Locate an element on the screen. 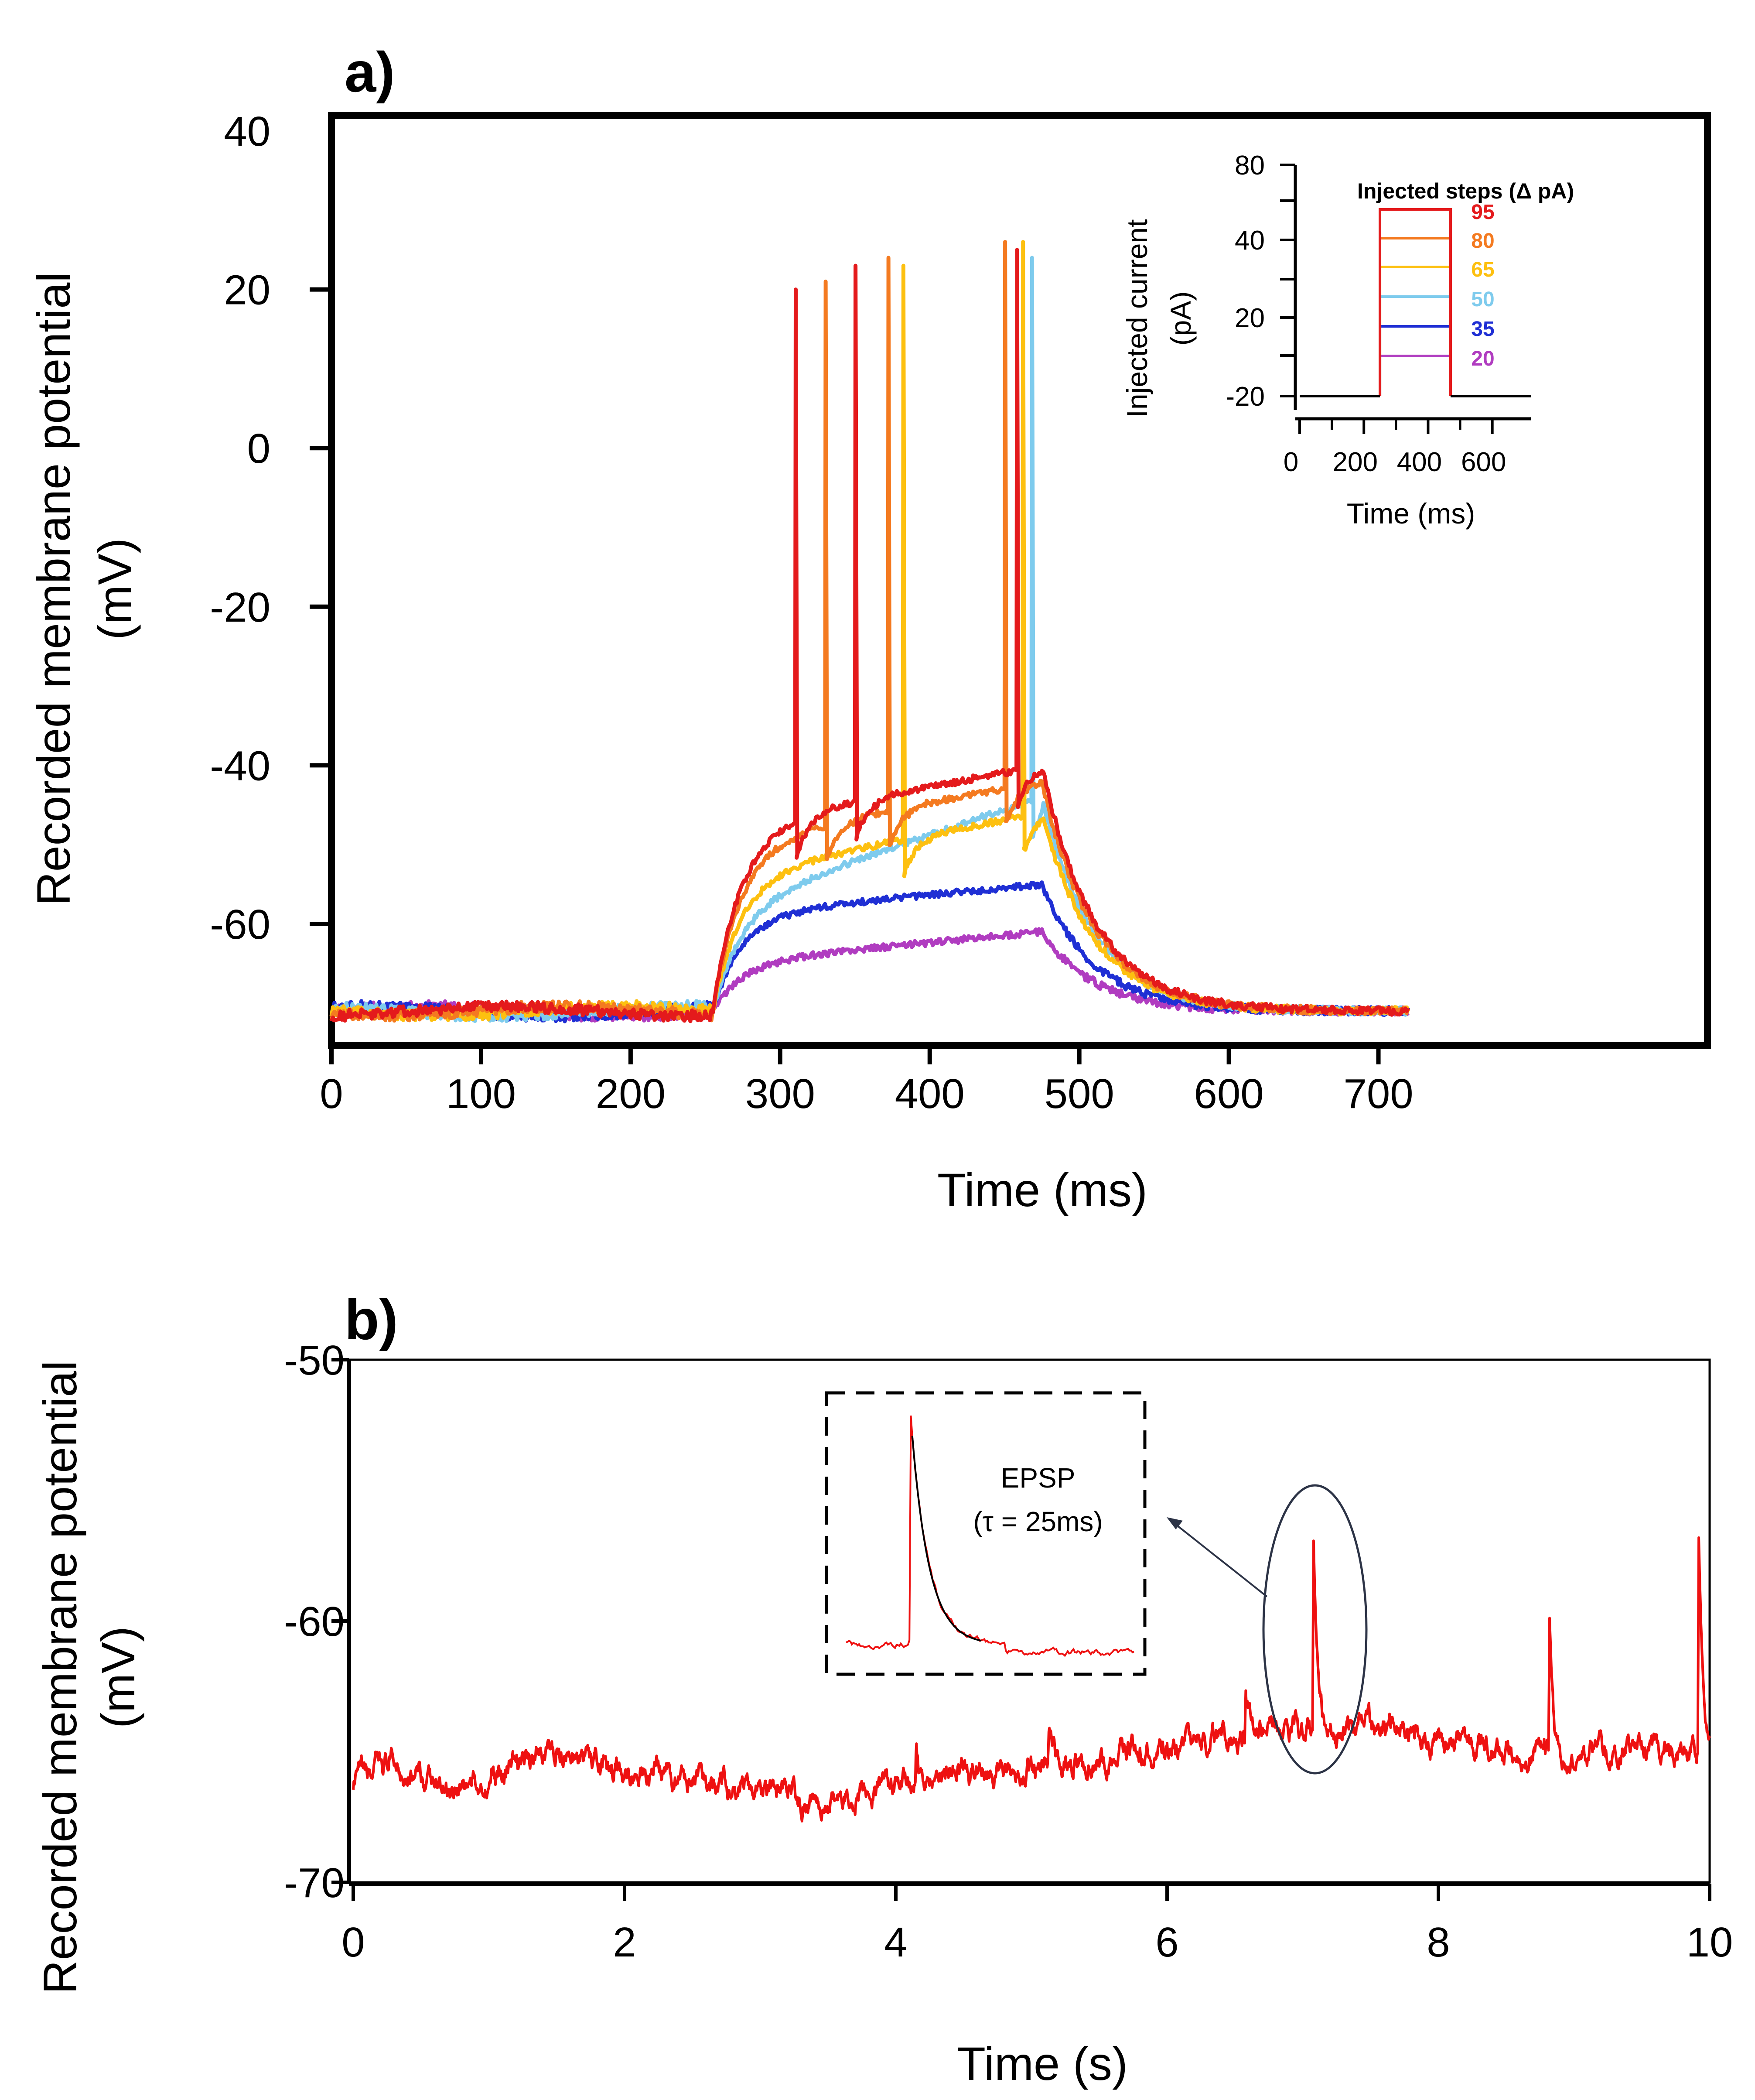 The image size is (1755, 2100). panel-a-ylabel-line1: Recorded membrane potential is located at coordinates (53, 589).